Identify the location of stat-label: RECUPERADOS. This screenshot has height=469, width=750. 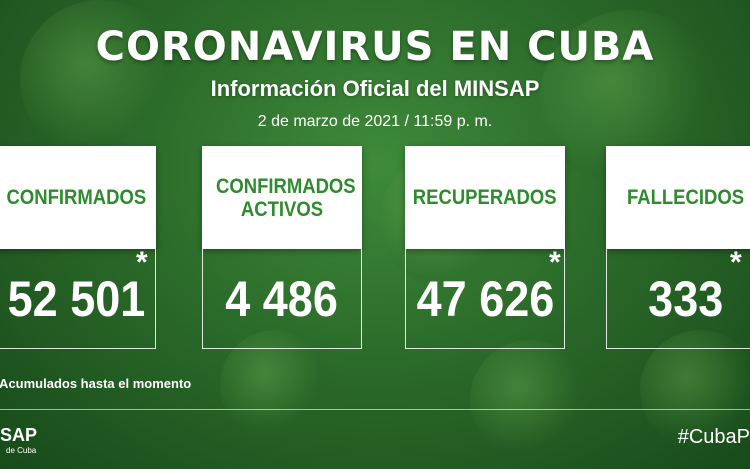
(485, 197).